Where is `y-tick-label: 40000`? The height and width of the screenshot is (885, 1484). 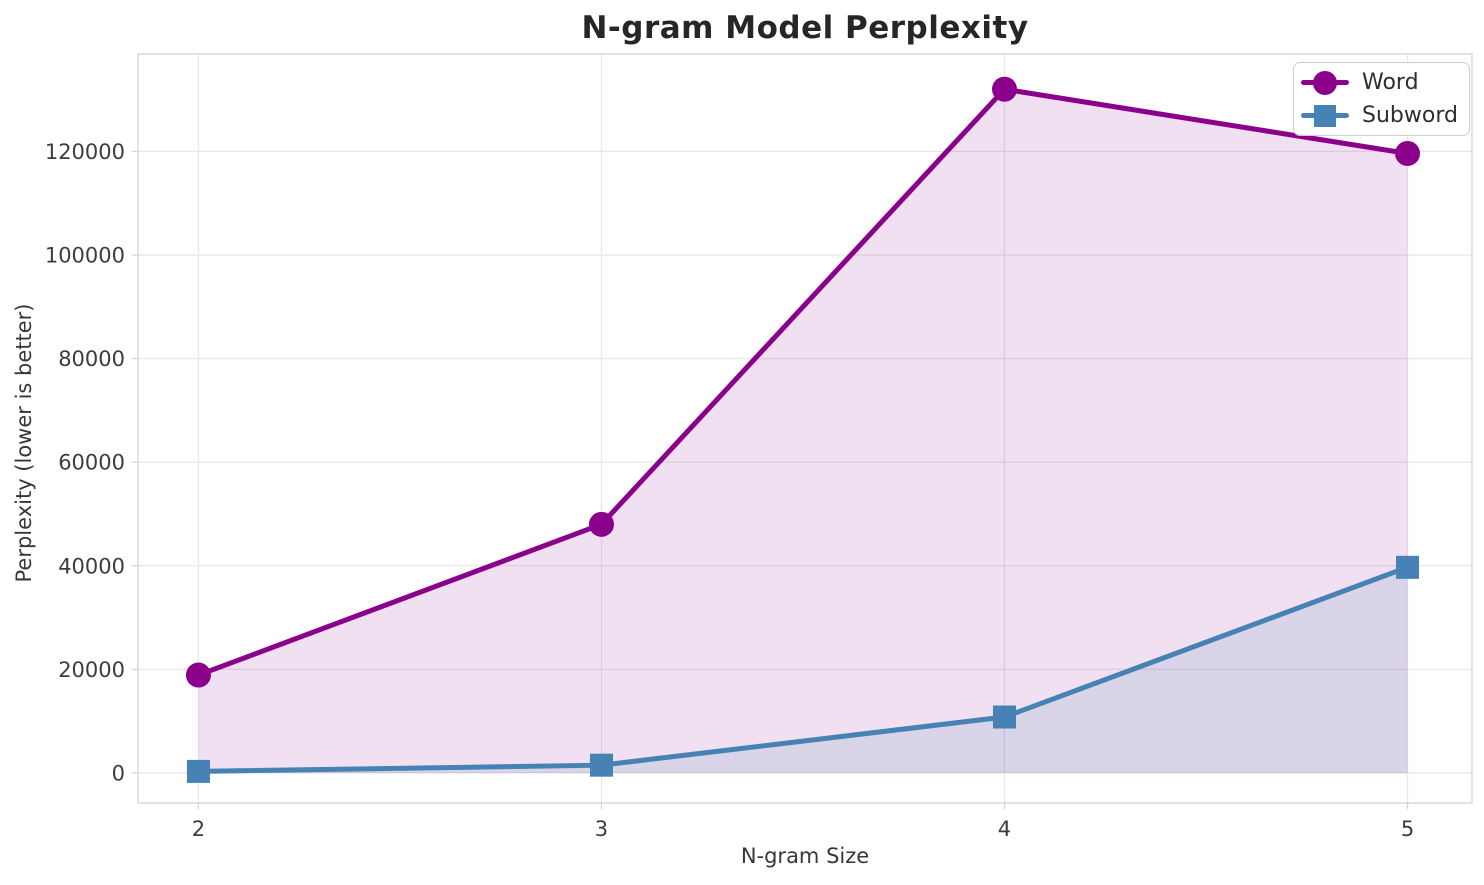 y-tick-label: 40000 is located at coordinates (91, 566).